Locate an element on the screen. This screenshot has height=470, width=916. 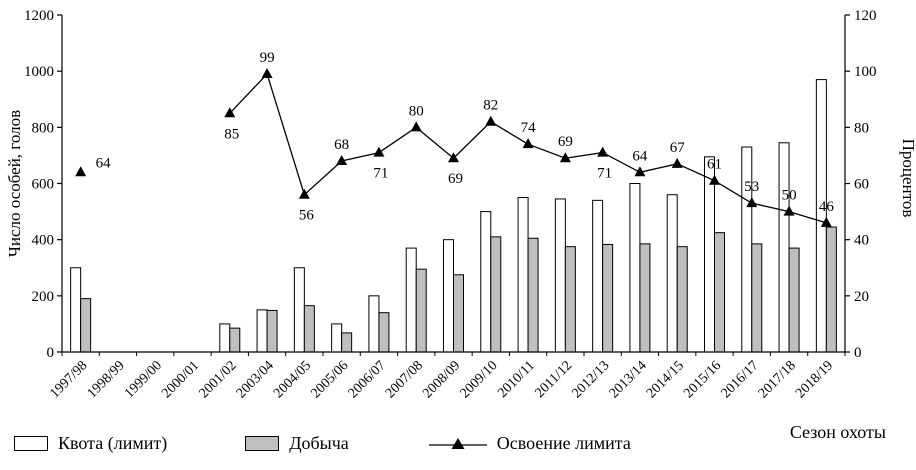
left-tick-label: 200 is located at coordinates (43, 297).